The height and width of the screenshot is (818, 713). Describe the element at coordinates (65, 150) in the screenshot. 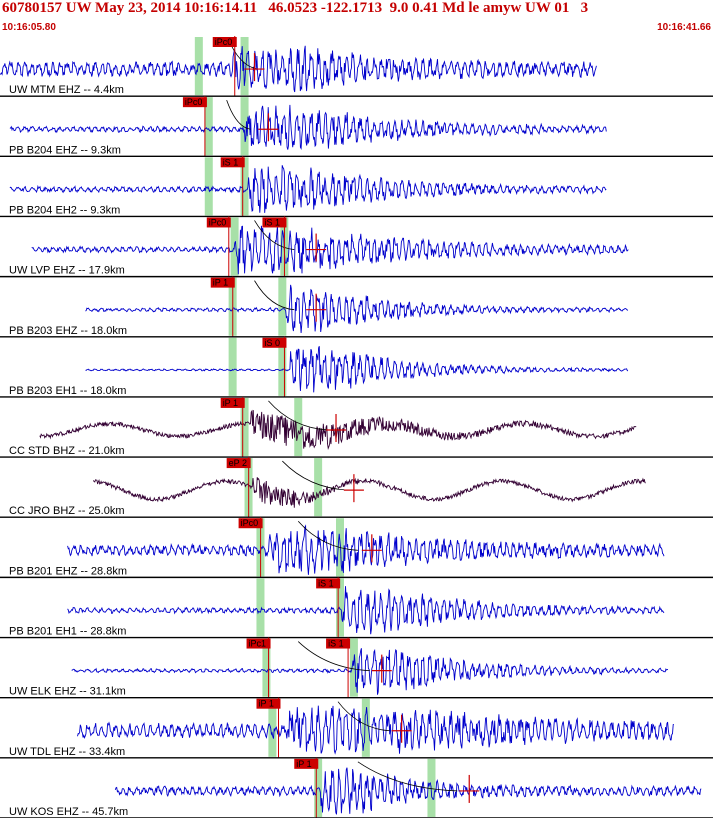

I see `station-label: PB B204 EHZ -- 9.3km` at that location.